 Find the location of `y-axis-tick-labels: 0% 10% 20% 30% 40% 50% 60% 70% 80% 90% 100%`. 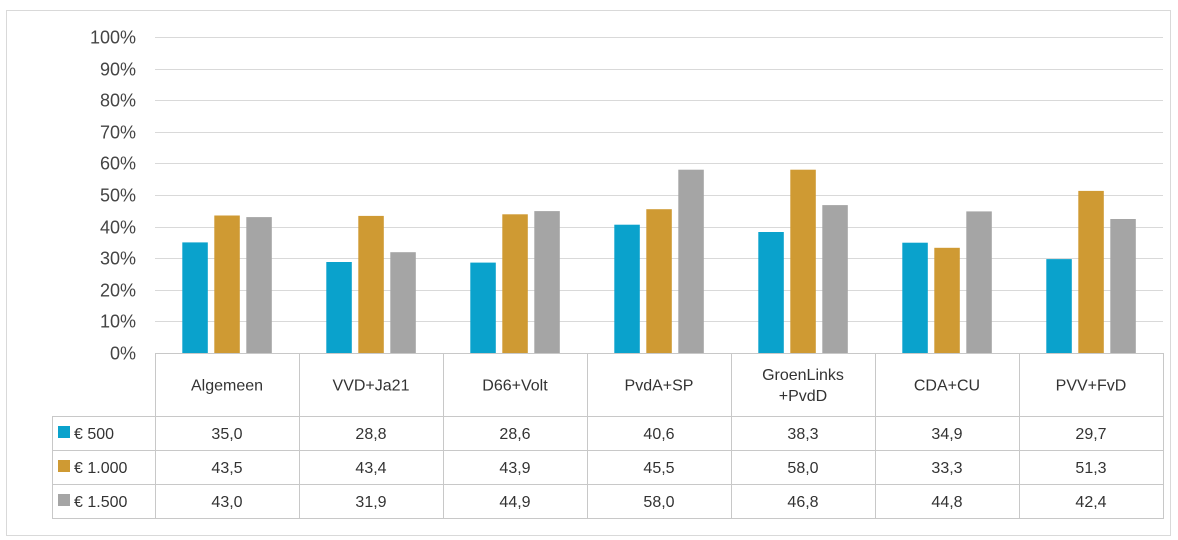

y-axis-tick-labels: 0% 10% 20% 30% 40% 50% 60% 70% 80% 90% 100% is located at coordinates (113, 196).